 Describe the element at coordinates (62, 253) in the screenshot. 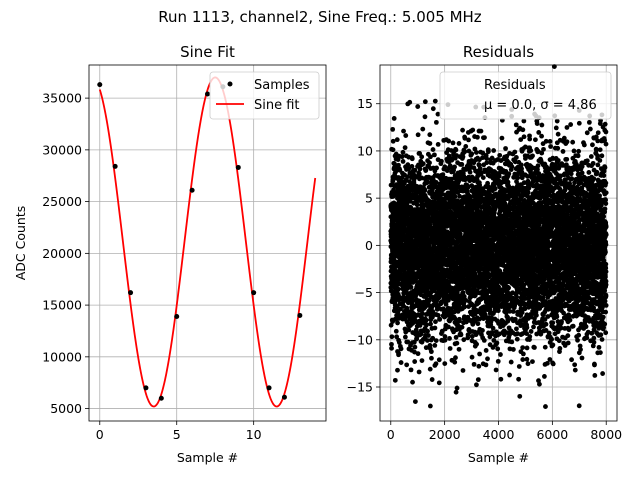

I see `sine-fit-ytick-label-3: 20000` at that location.